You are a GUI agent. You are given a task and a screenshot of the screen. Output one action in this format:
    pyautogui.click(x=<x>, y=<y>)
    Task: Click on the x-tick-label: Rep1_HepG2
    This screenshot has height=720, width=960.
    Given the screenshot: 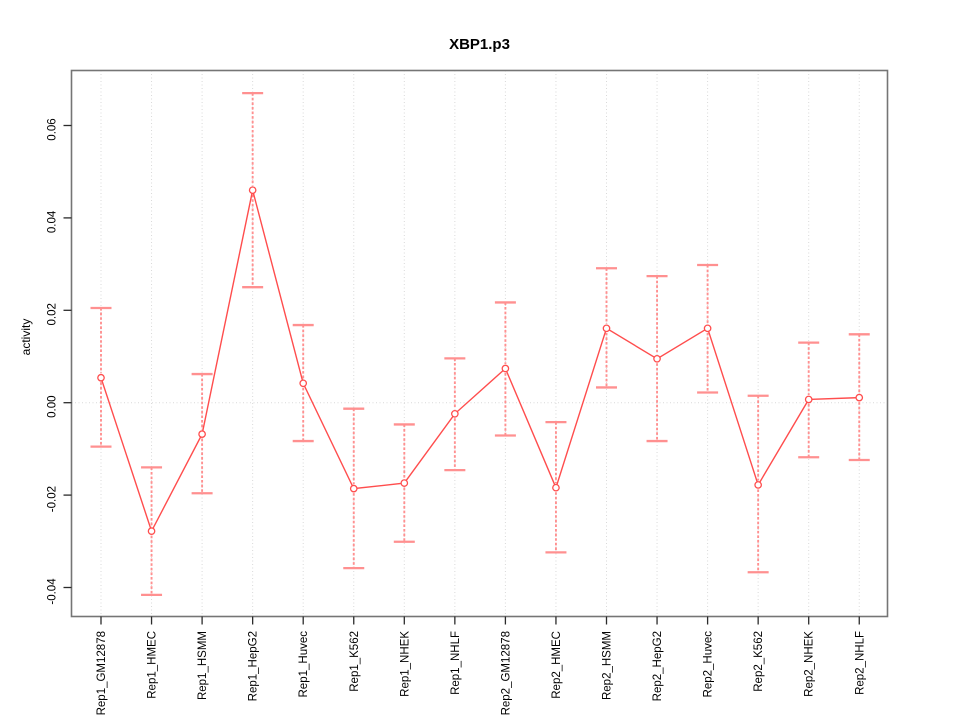 What is the action you would take?
    pyautogui.click(x=254, y=666)
    